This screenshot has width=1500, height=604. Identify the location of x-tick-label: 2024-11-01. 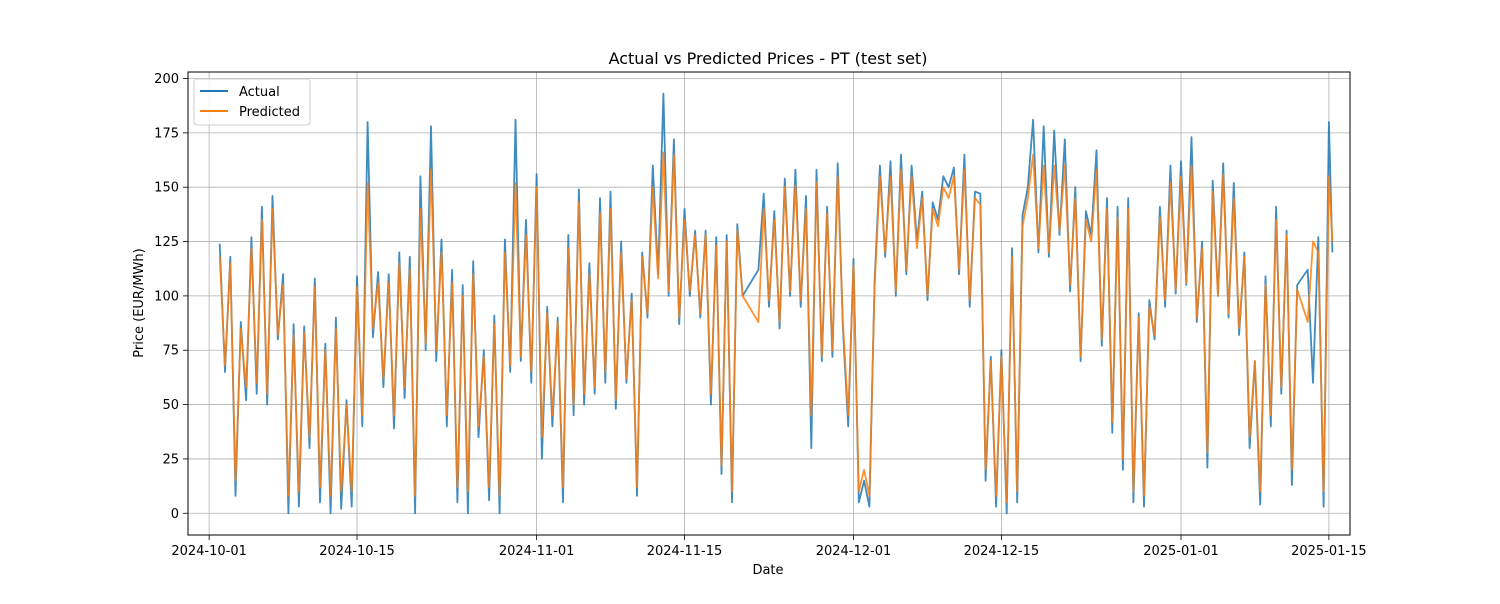
(537, 551).